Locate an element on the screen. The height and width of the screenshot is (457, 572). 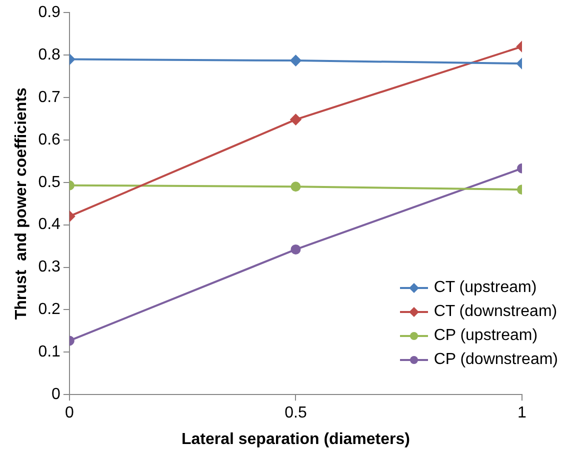
legend-label: CT (upstream) is located at coordinates (485, 288).